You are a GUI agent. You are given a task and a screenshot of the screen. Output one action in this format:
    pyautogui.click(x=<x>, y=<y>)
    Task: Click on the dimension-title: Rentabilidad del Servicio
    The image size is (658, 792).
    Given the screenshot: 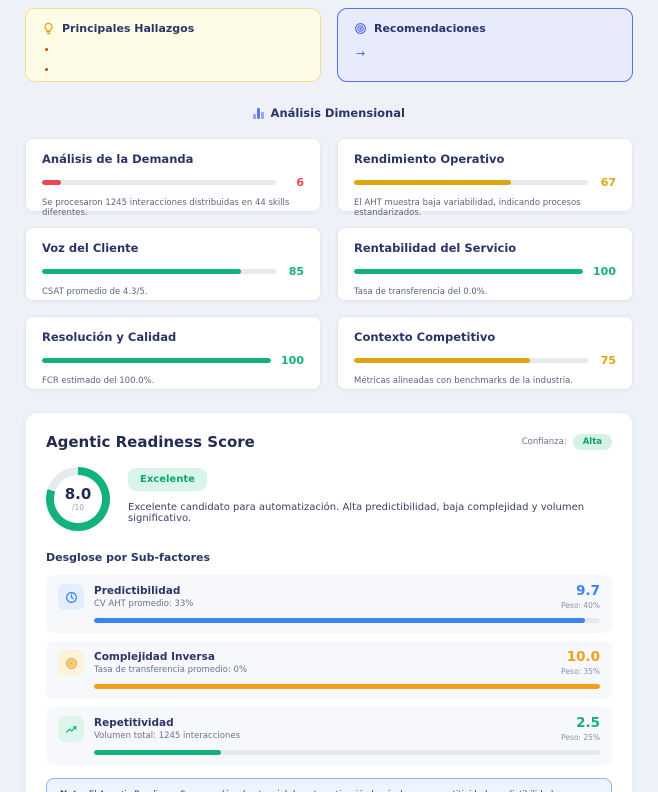 What is the action you would take?
    pyautogui.click(x=435, y=248)
    